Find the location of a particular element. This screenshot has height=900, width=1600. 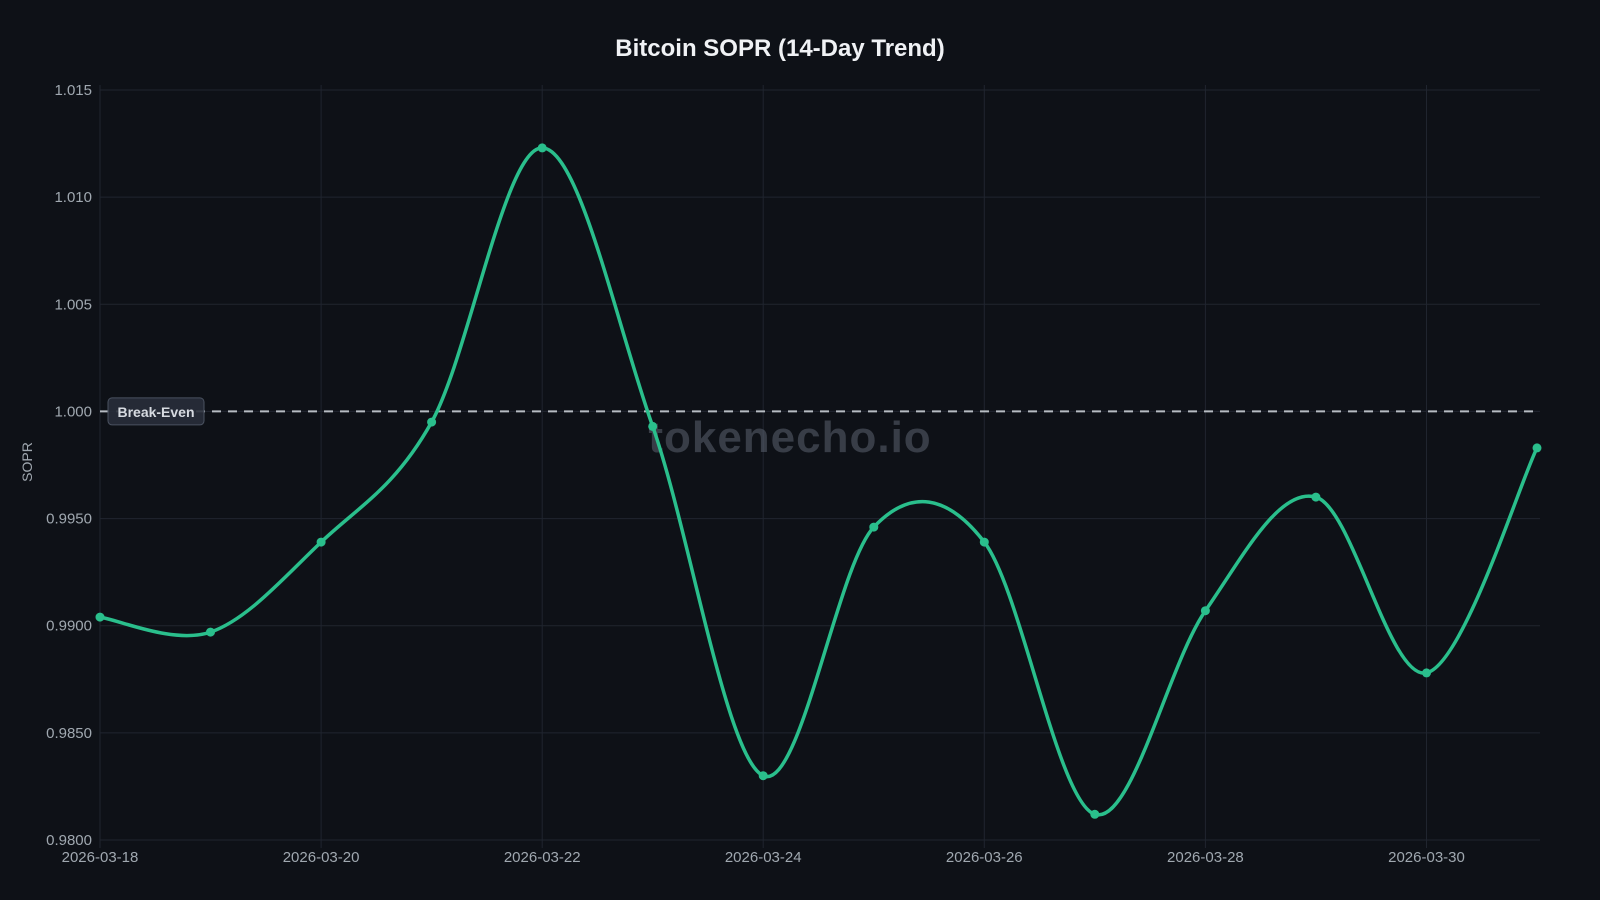

x-tick-label: 2026-03-28 is located at coordinates (1205, 857).